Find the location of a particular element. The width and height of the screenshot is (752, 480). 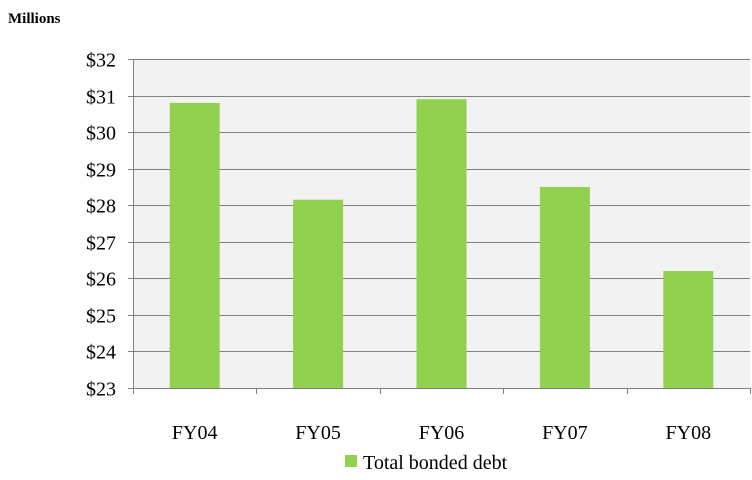

y-tick-label: $29 is located at coordinates (101, 171).